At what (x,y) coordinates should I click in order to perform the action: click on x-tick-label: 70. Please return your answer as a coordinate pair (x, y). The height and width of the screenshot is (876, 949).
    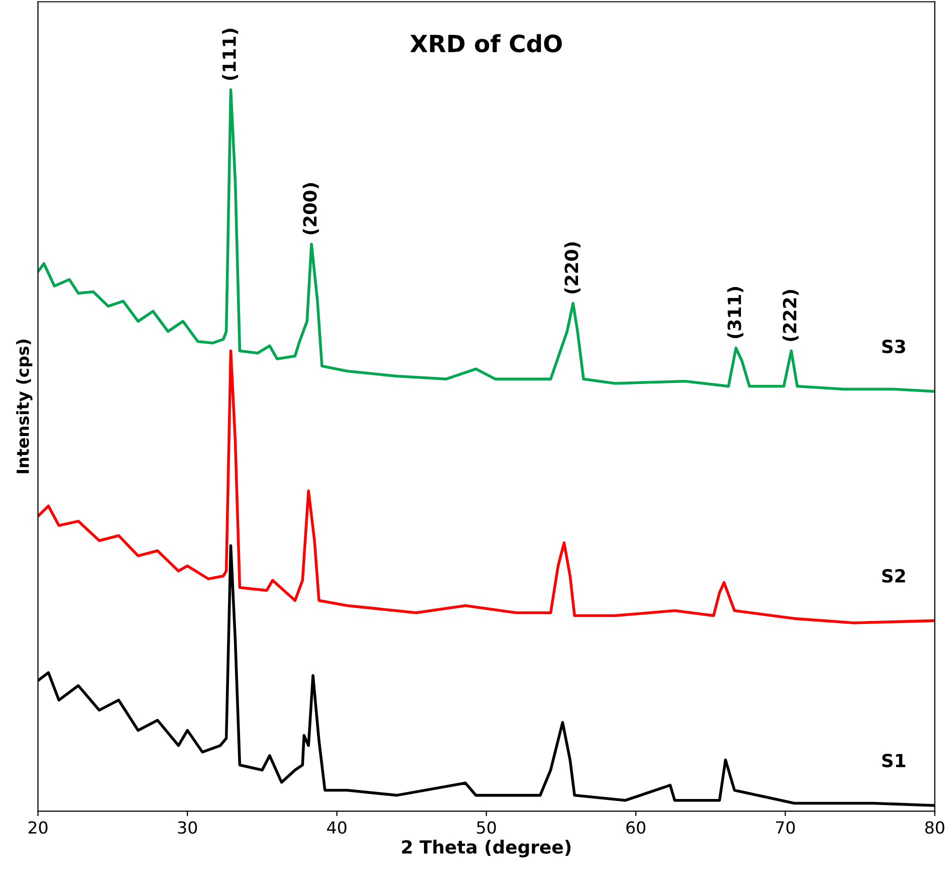
    Looking at the image, I should click on (785, 827).